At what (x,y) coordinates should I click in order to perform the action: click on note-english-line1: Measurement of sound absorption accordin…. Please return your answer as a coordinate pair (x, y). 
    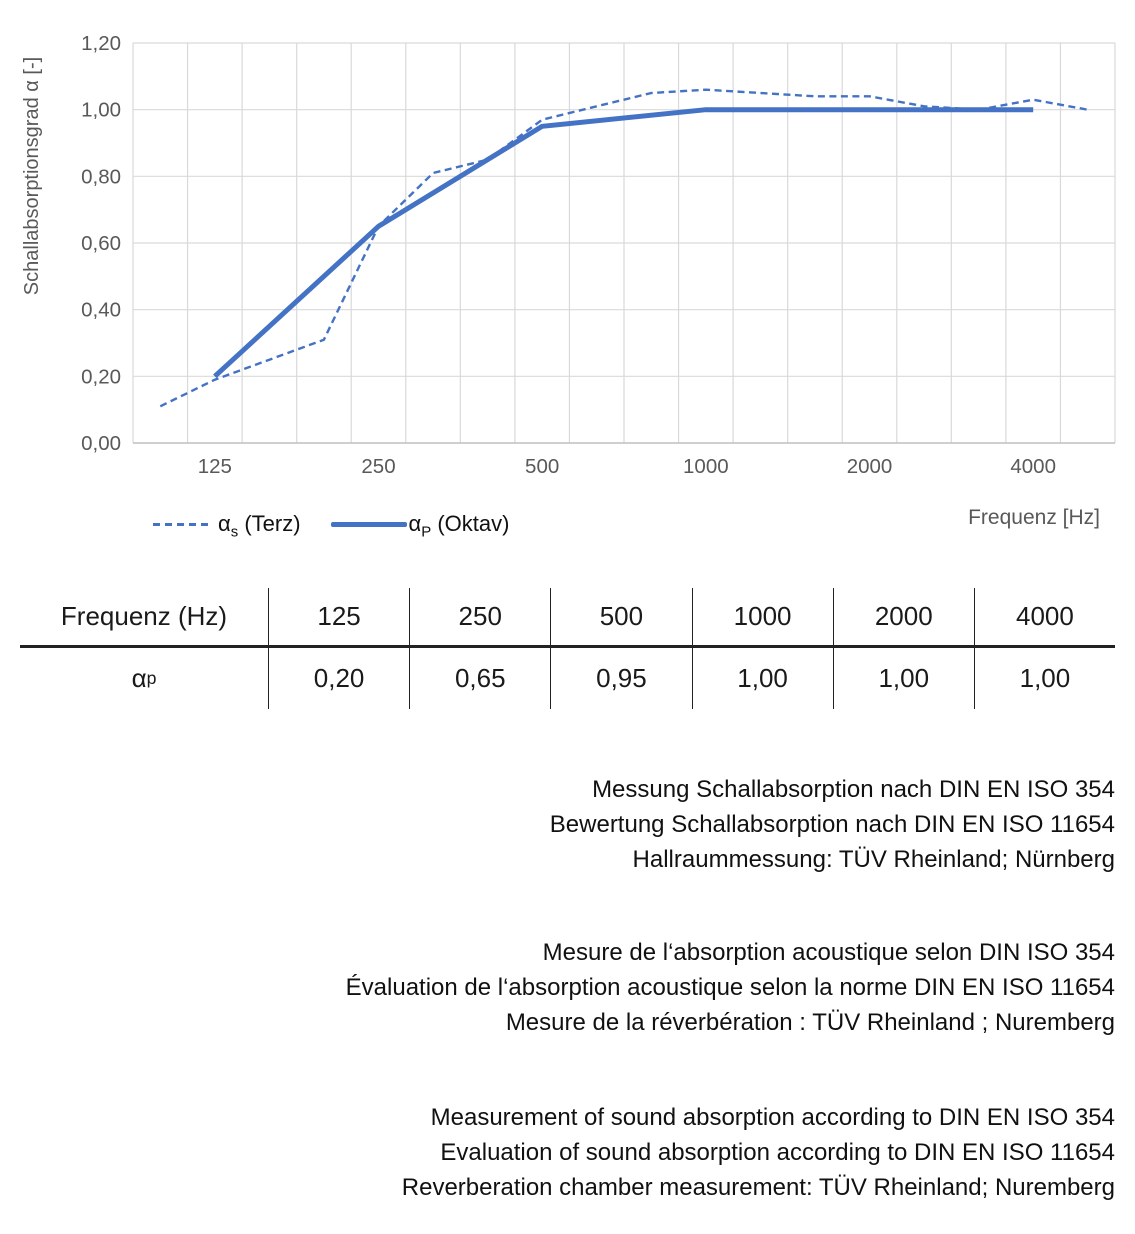
    Looking at the image, I should click on (772, 1117).